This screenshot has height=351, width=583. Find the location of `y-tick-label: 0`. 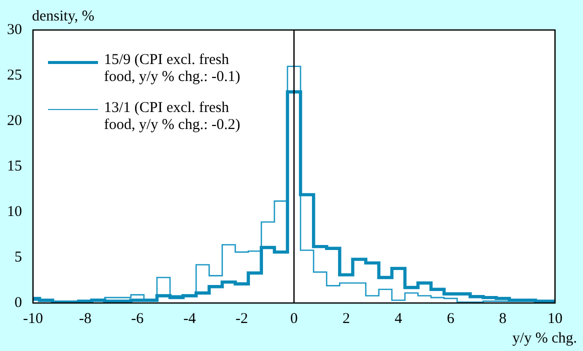

y-tick-label: 0 is located at coordinates (18, 302).